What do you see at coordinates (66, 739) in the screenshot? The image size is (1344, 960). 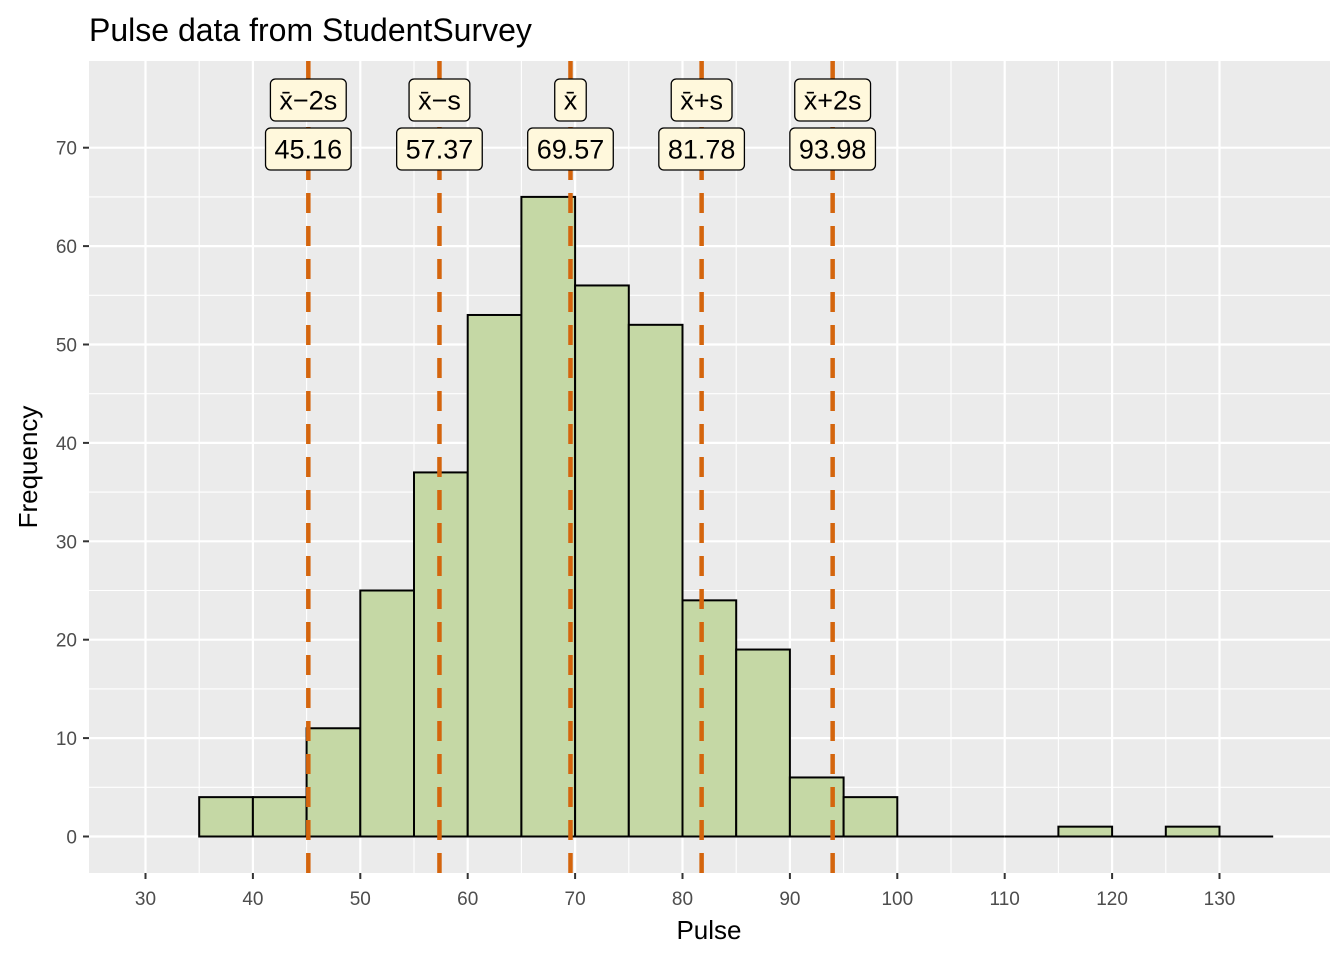 I see `y-tick-label: 10` at bounding box center [66, 739].